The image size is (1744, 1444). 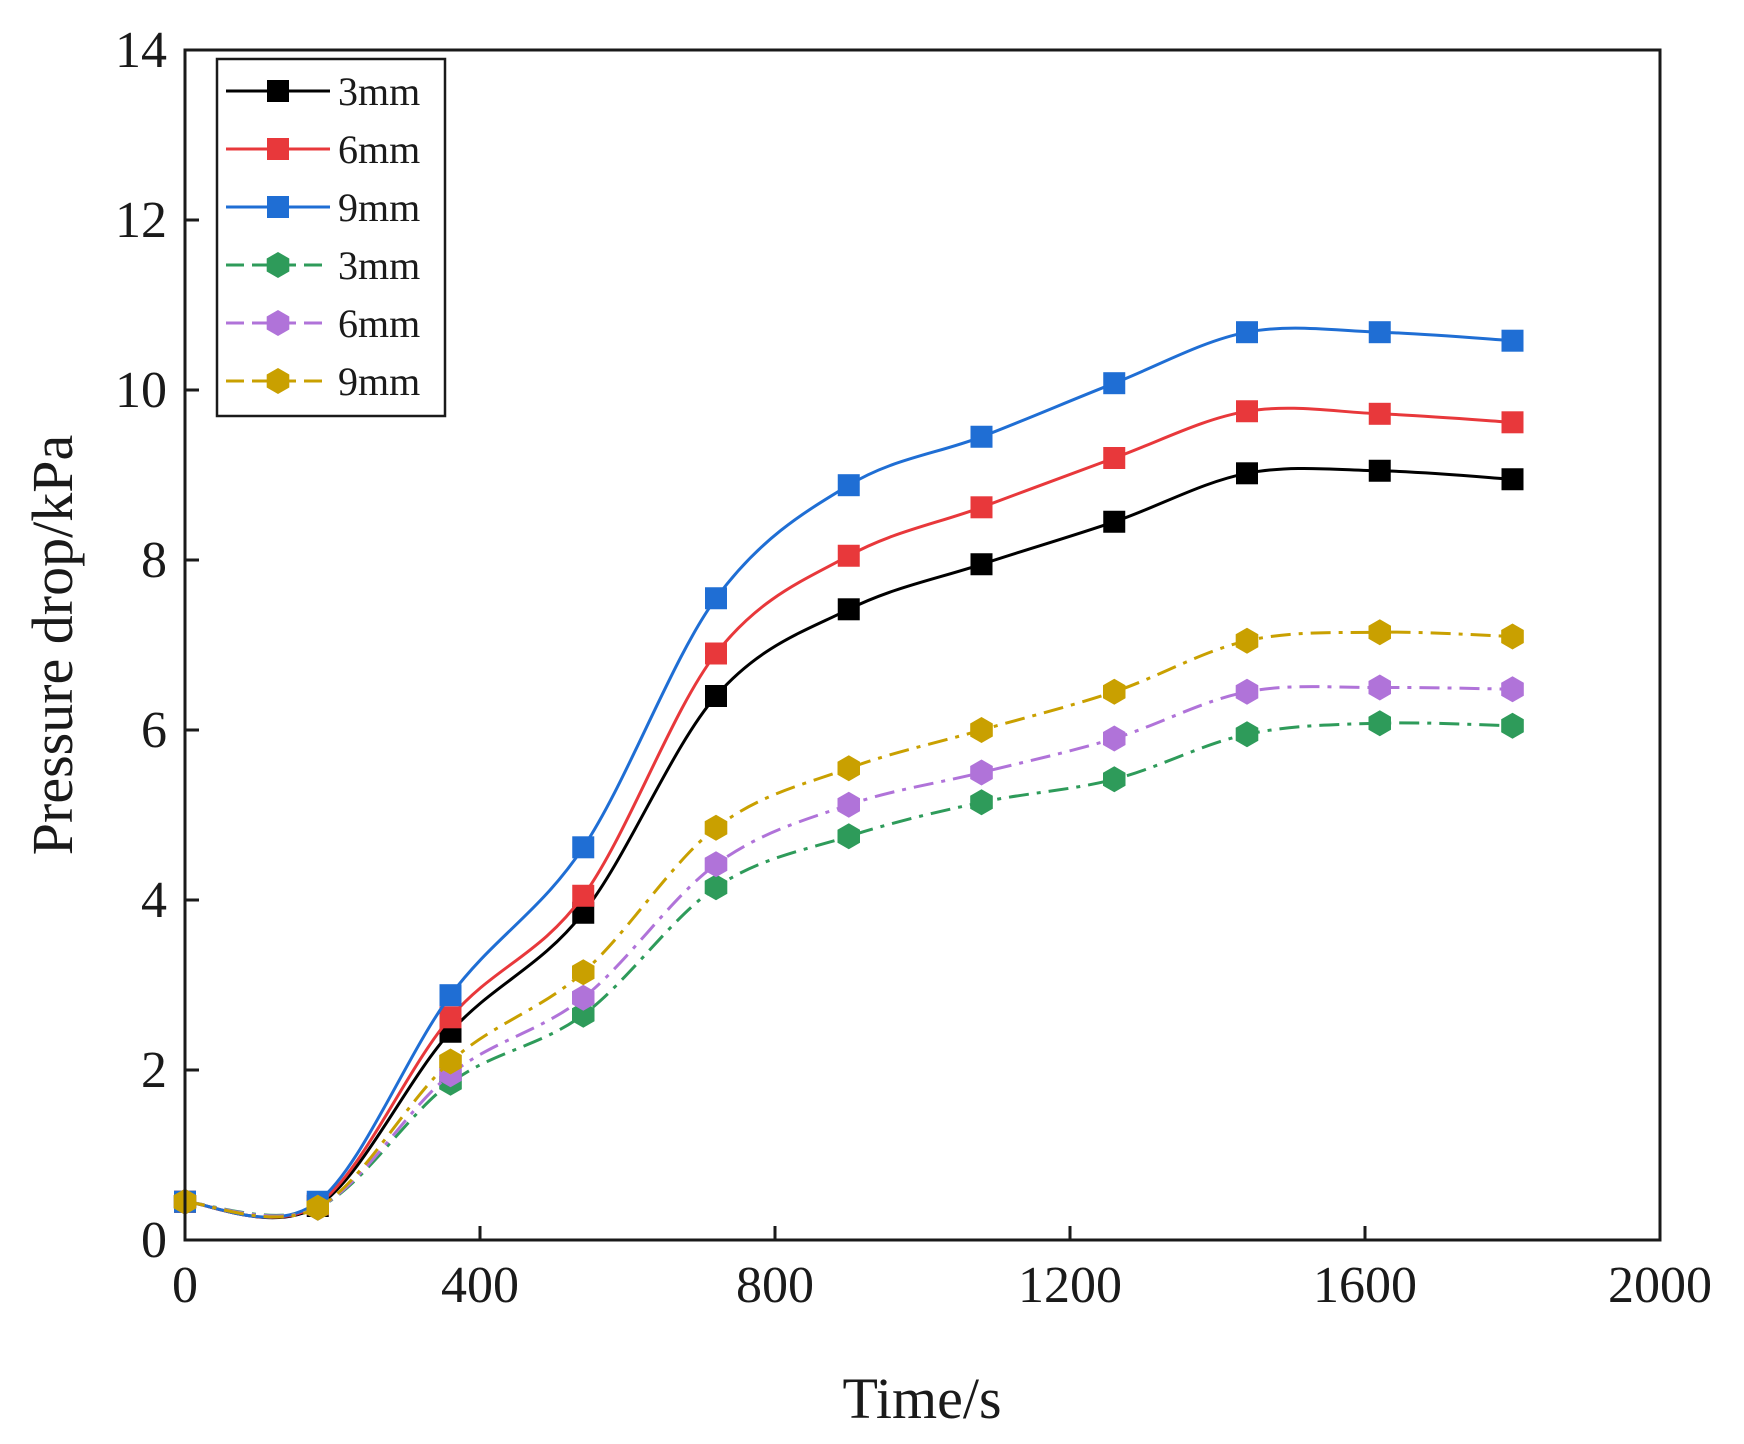 What do you see at coordinates (323, 149) in the screenshot?
I see `legend-item-2: 6mm` at bounding box center [323, 149].